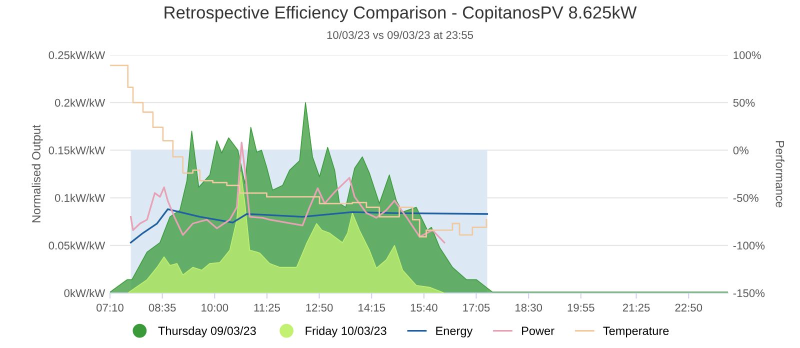  What do you see at coordinates (400, 14) in the screenshot?
I see `chart-title: Retrospective Efficiency Comparison - CopitanosPV 8.625kW` at bounding box center [400, 14].